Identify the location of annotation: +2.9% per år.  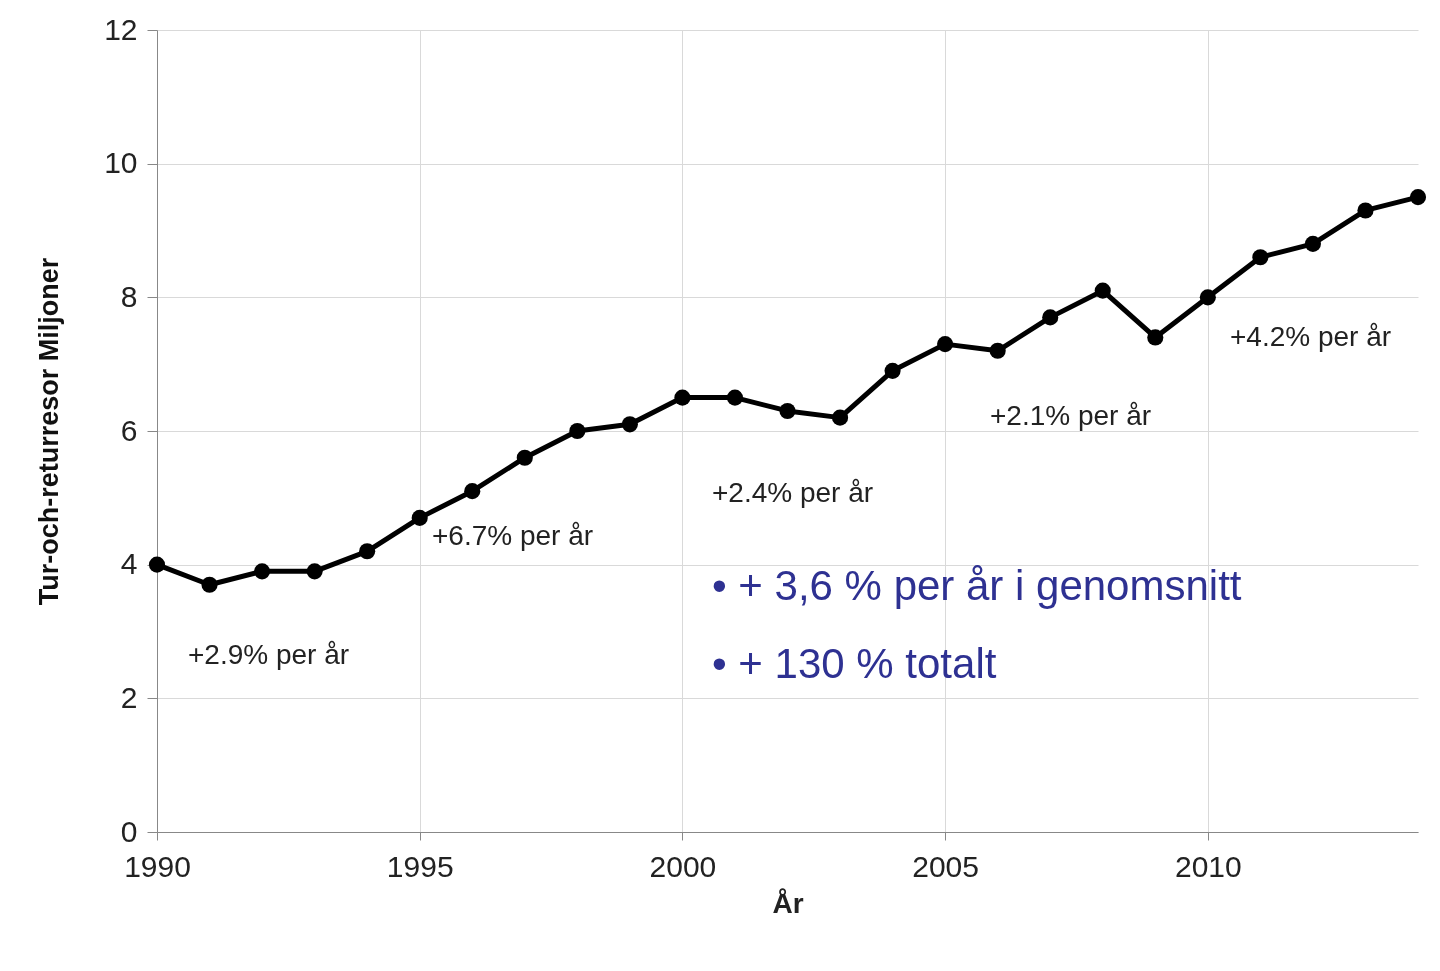
(269, 654).